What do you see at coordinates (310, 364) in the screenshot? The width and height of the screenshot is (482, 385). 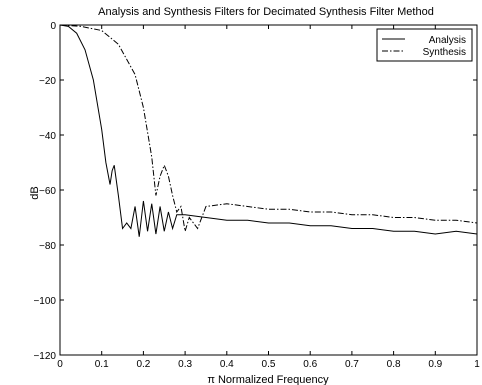 I see `x-tick-label: 0.6` at bounding box center [310, 364].